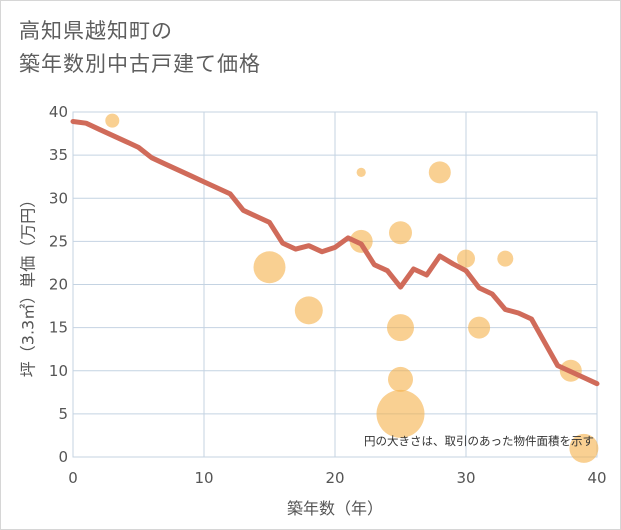 The height and width of the screenshot is (530, 621). What do you see at coordinates (63, 457) in the screenshot?
I see `y-tick-label-0: 0` at bounding box center [63, 457].